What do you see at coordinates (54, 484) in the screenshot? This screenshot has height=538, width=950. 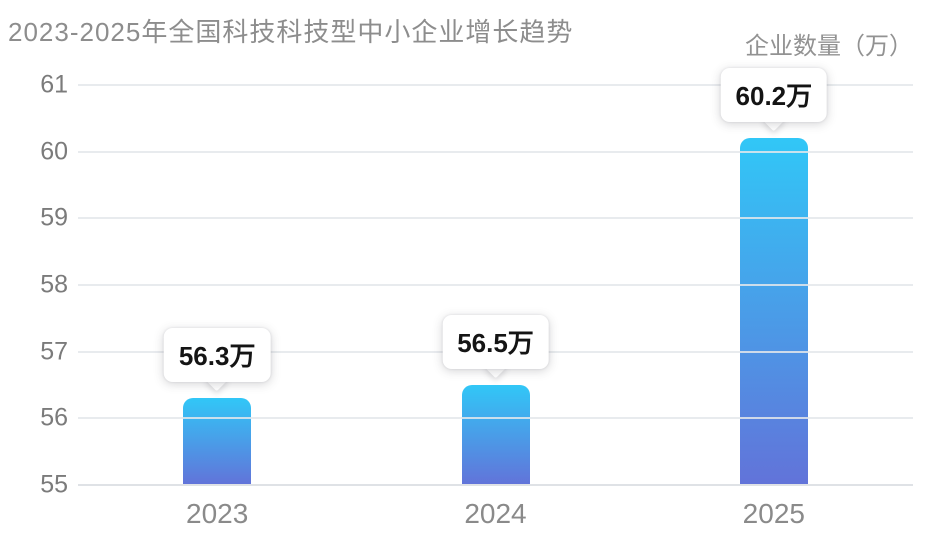 I see `y-tick-label-55: 55` at bounding box center [54, 484].